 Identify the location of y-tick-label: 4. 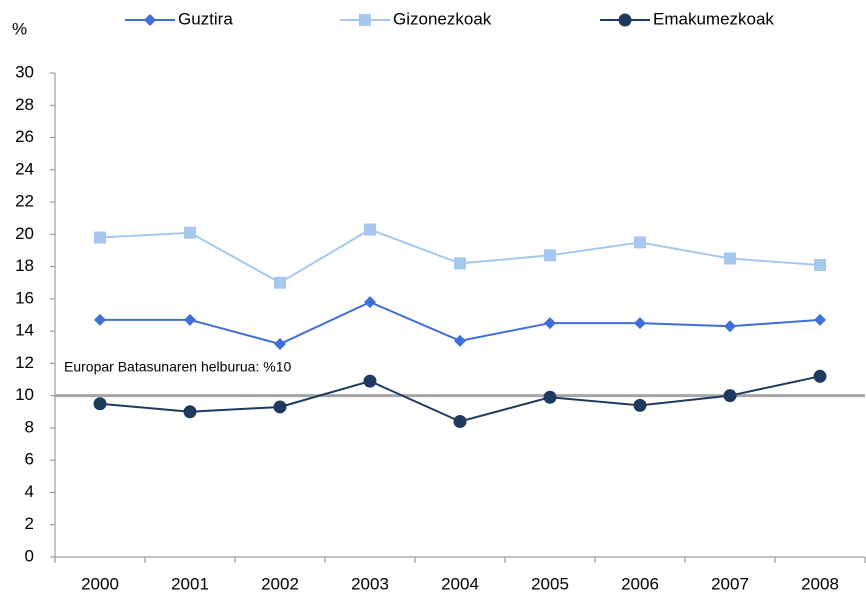
(29, 491).